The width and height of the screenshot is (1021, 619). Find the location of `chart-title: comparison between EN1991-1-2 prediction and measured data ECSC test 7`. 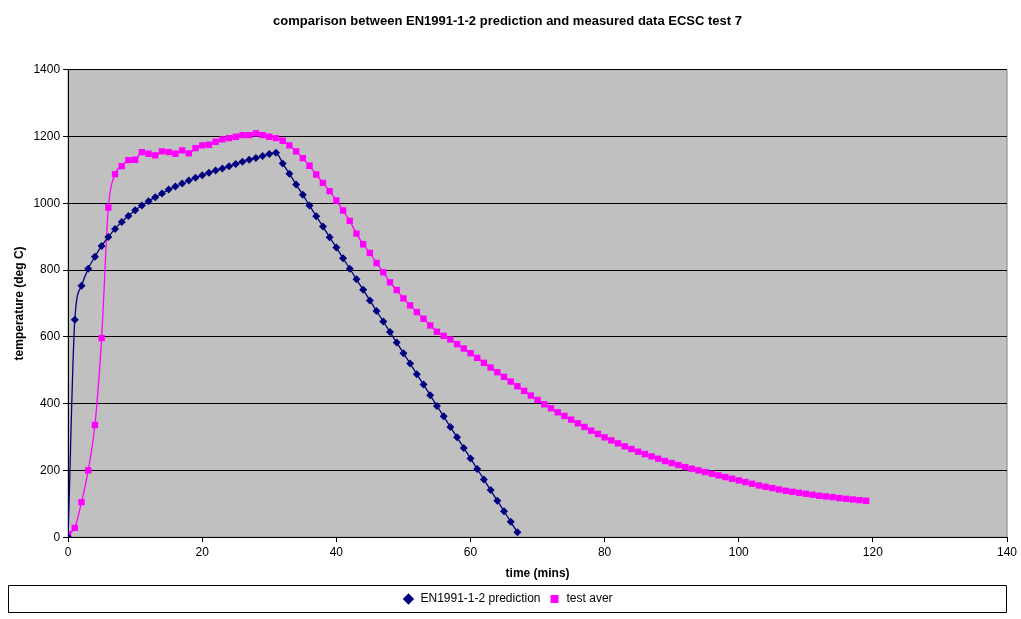

chart-title: comparison between EN1991-1-2 prediction and measured data ECSC test 7 is located at coordinates (507, 21).